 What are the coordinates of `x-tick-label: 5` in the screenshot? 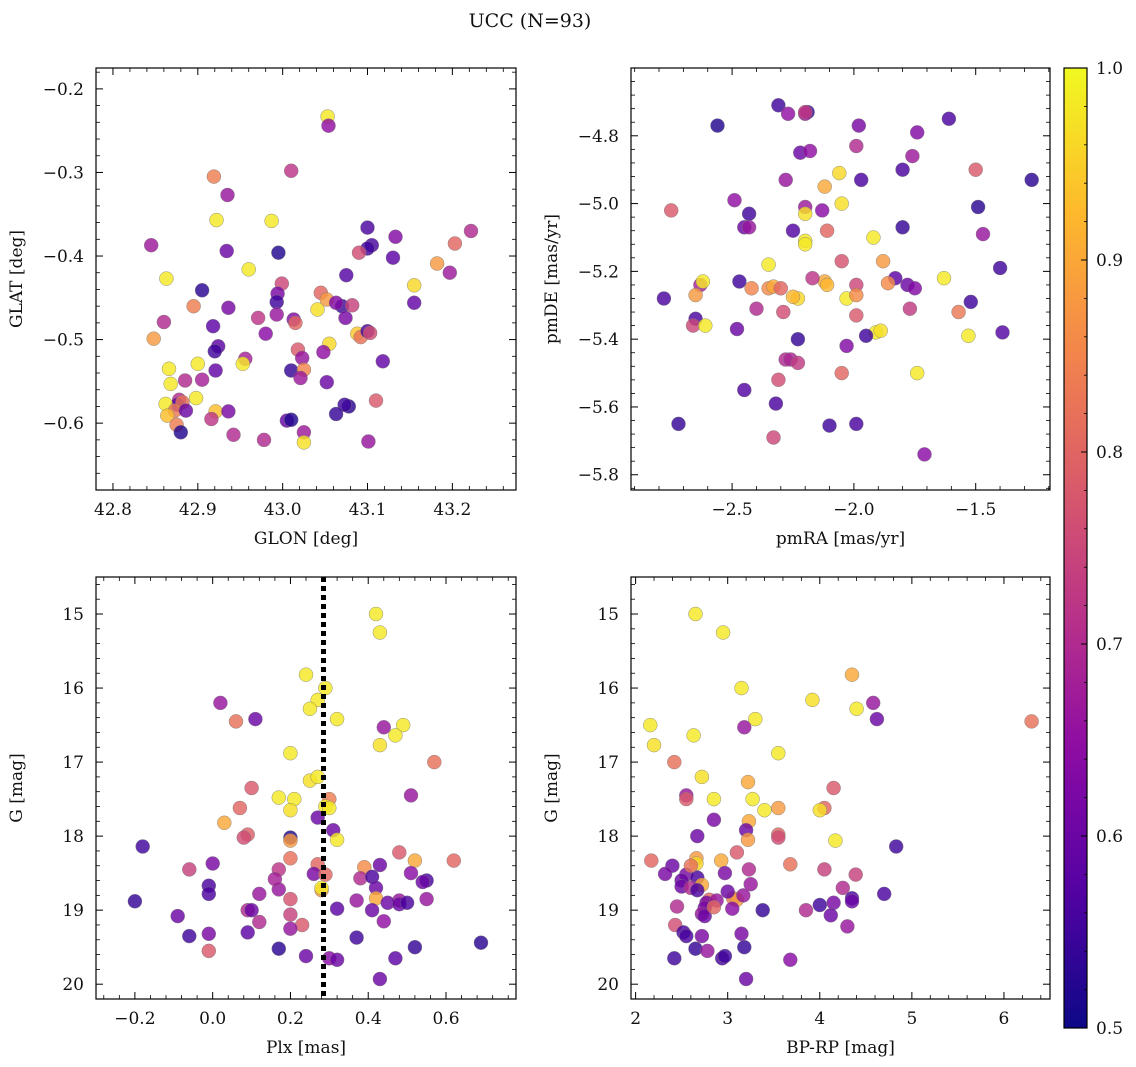 It's located at (911, 1019).